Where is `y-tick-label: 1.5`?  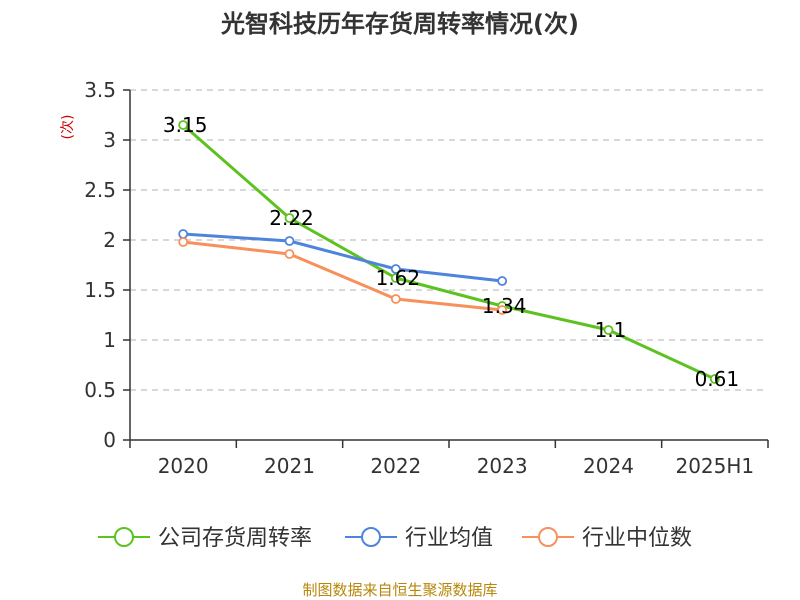
y-tick-label: 1.5 is located at coordinates (100, 290).